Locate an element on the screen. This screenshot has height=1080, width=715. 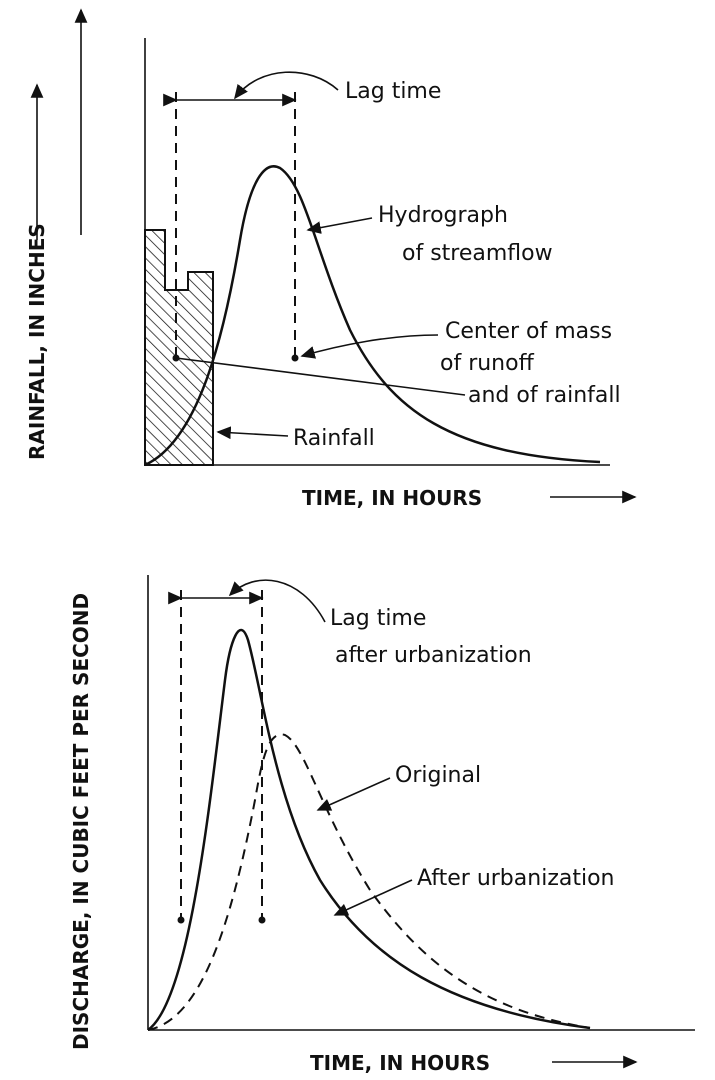
rainfall-bars is located at coordinates (179, 347).